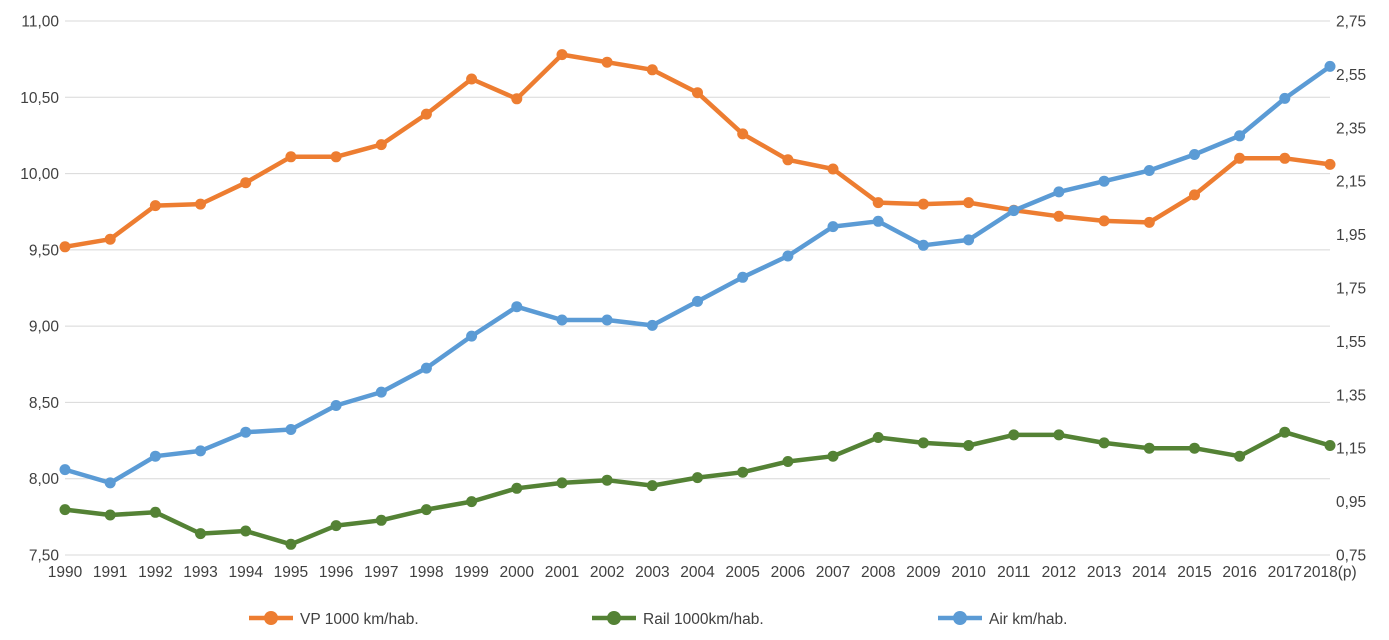  What do you see at coordinates (1285, 572) in the screenshot?
I see `x-axis-tick-label: 2017` at bounding box center [1285, 572].